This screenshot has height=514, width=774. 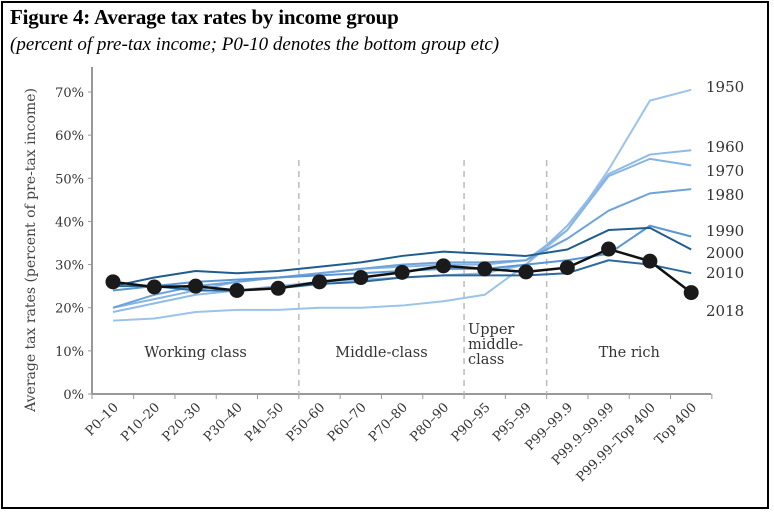 What do you see at coordinates (69, 93) in the screenshot?
I see `y-tick-label: 70%` at bounding box center [69, 93].